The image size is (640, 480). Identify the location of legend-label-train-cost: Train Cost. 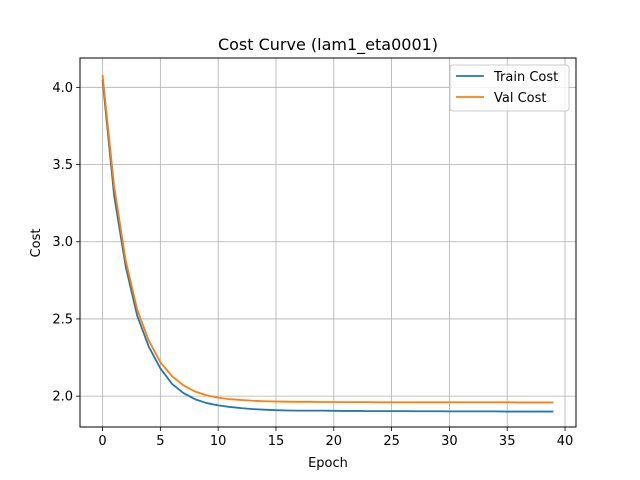
(525, 77).